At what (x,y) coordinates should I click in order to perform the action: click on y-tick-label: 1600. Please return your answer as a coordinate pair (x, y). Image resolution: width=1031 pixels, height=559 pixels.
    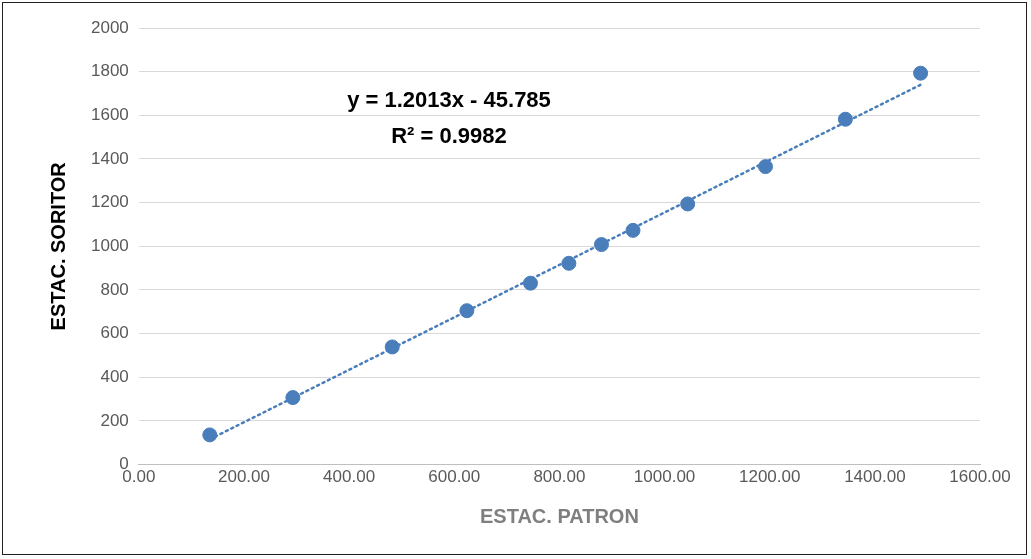
    Looking at the image, I should click on (109, 115).